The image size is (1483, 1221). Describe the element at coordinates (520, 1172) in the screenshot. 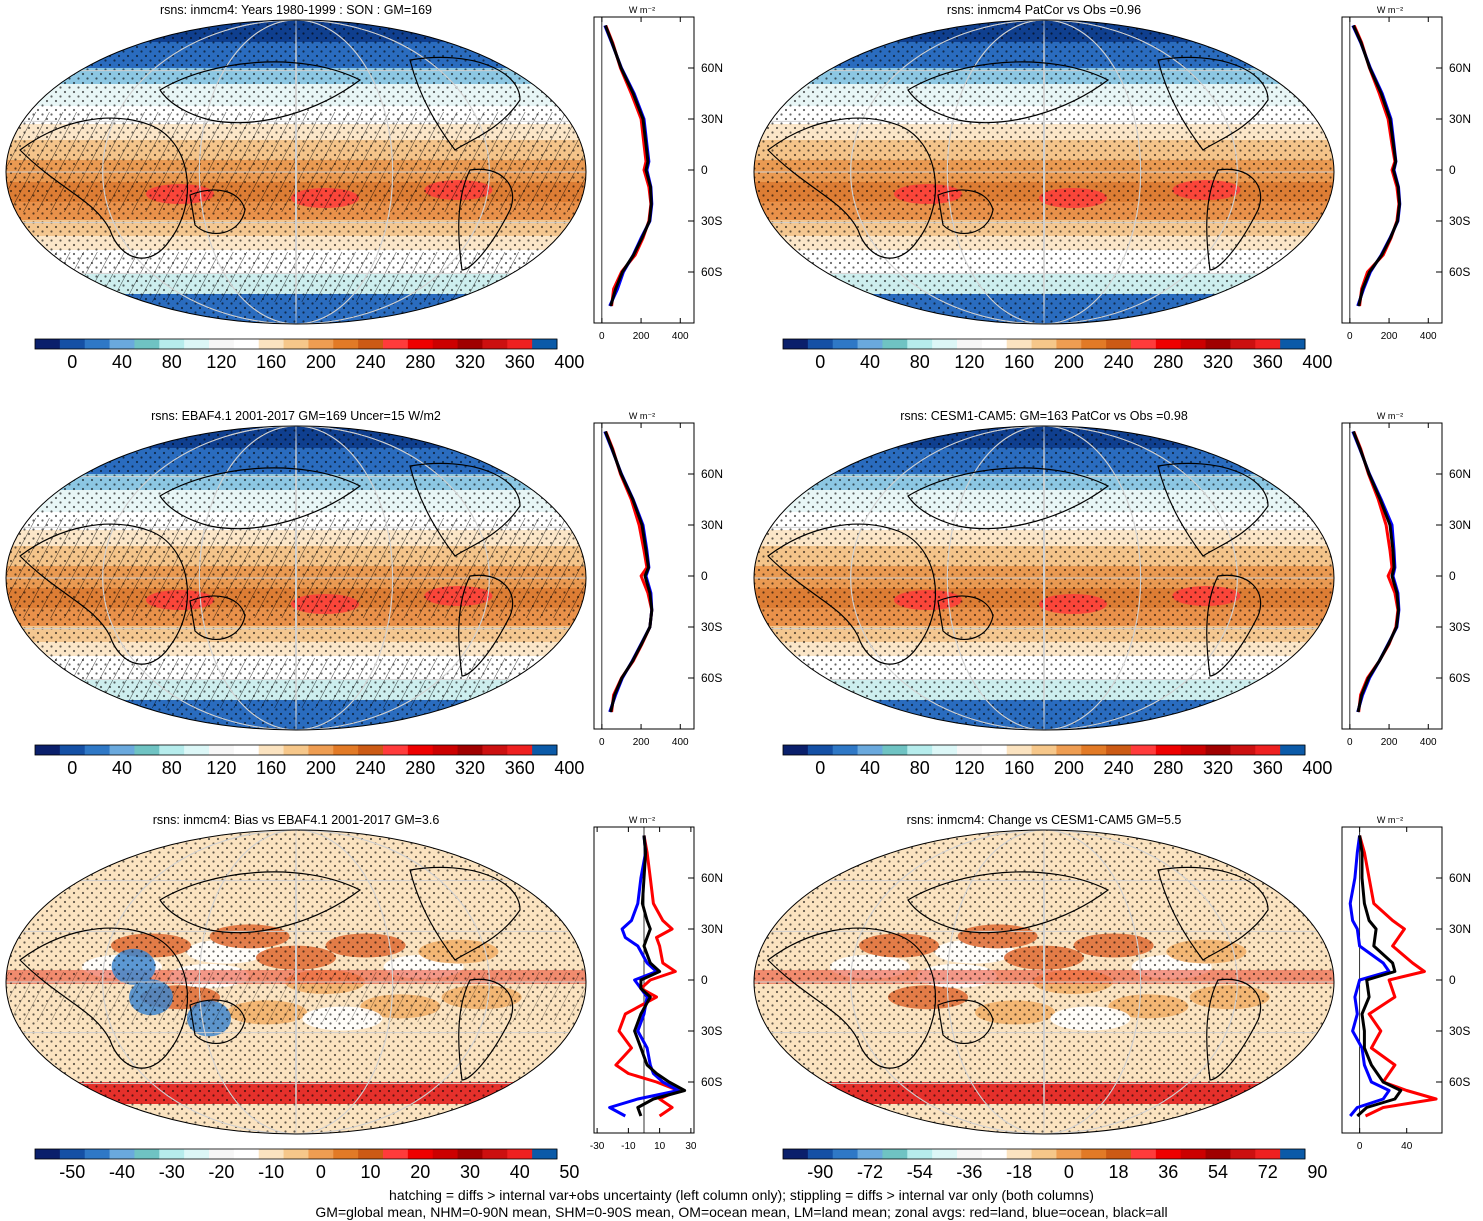

I see `colorbar-label: 40` at that location.